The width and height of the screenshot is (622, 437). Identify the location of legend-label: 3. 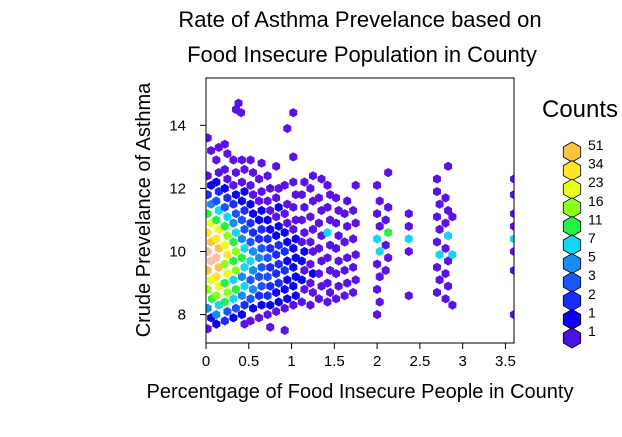
(592, 275).